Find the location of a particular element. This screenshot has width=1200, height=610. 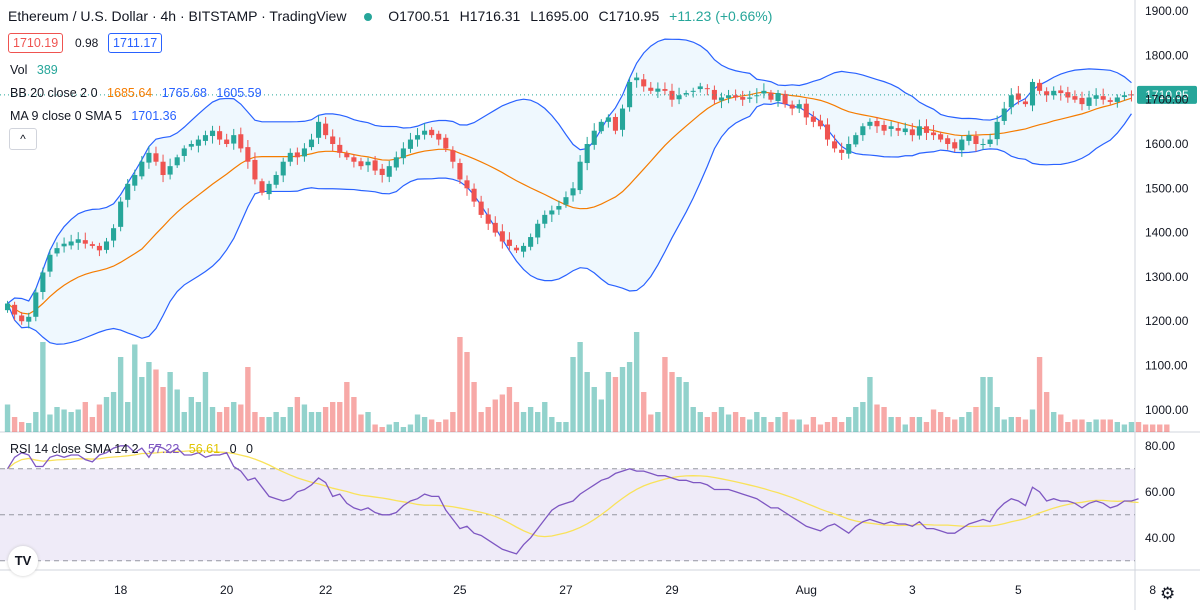

price-tick-label: 1100.00 is located at coordinates (1166, 366).